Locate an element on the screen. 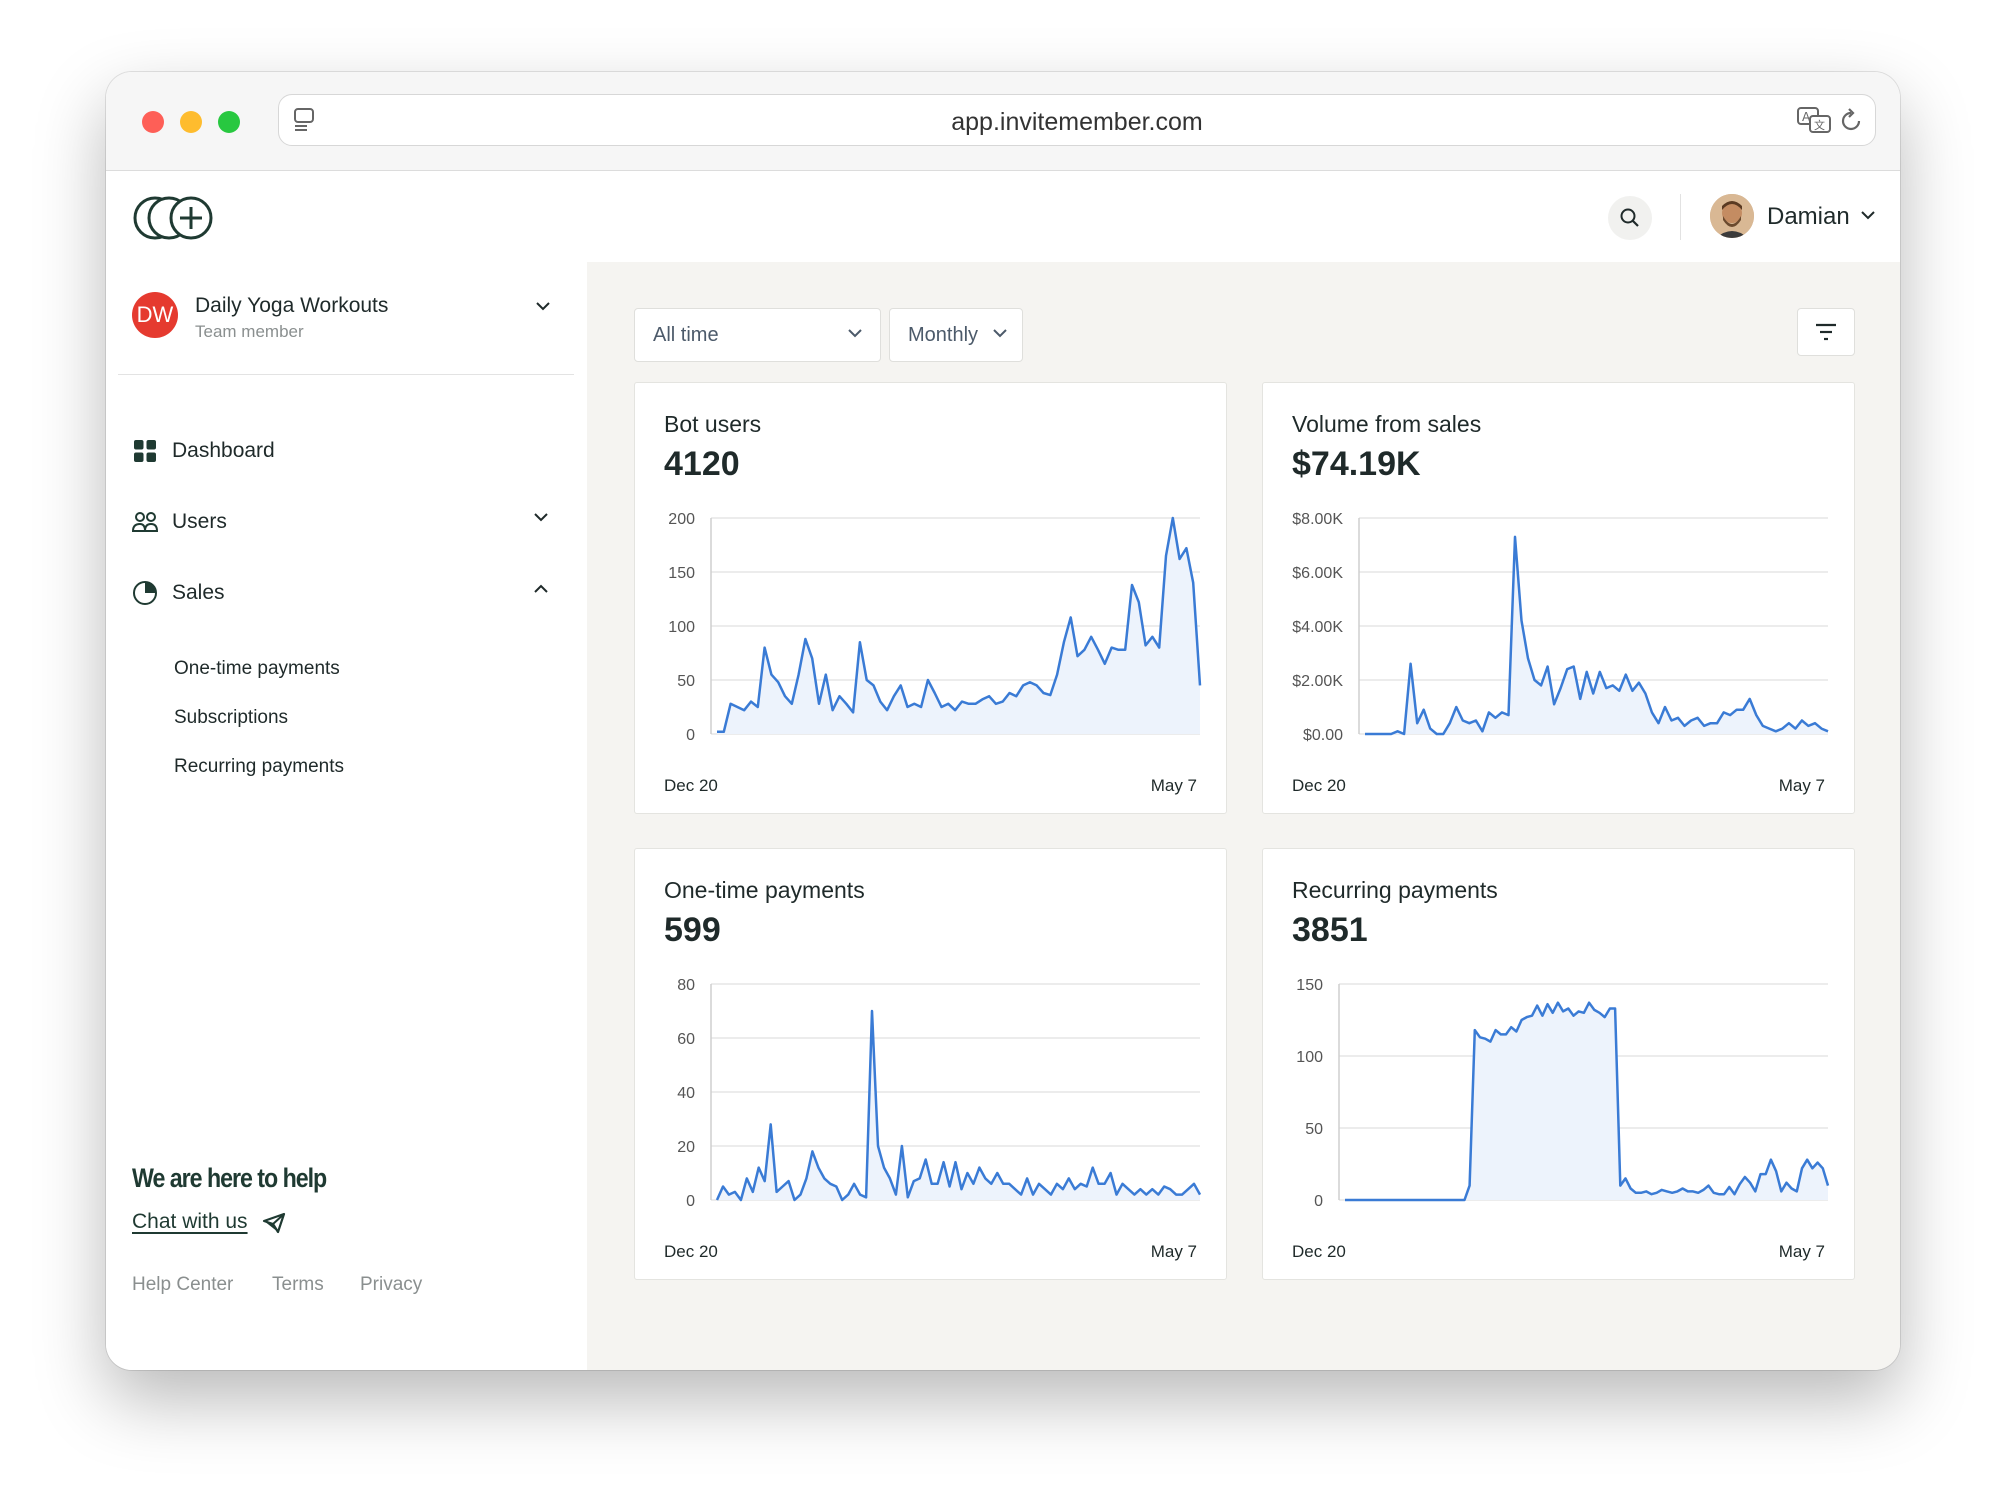  app-header: Damian is located at coordinates (1003, 217).